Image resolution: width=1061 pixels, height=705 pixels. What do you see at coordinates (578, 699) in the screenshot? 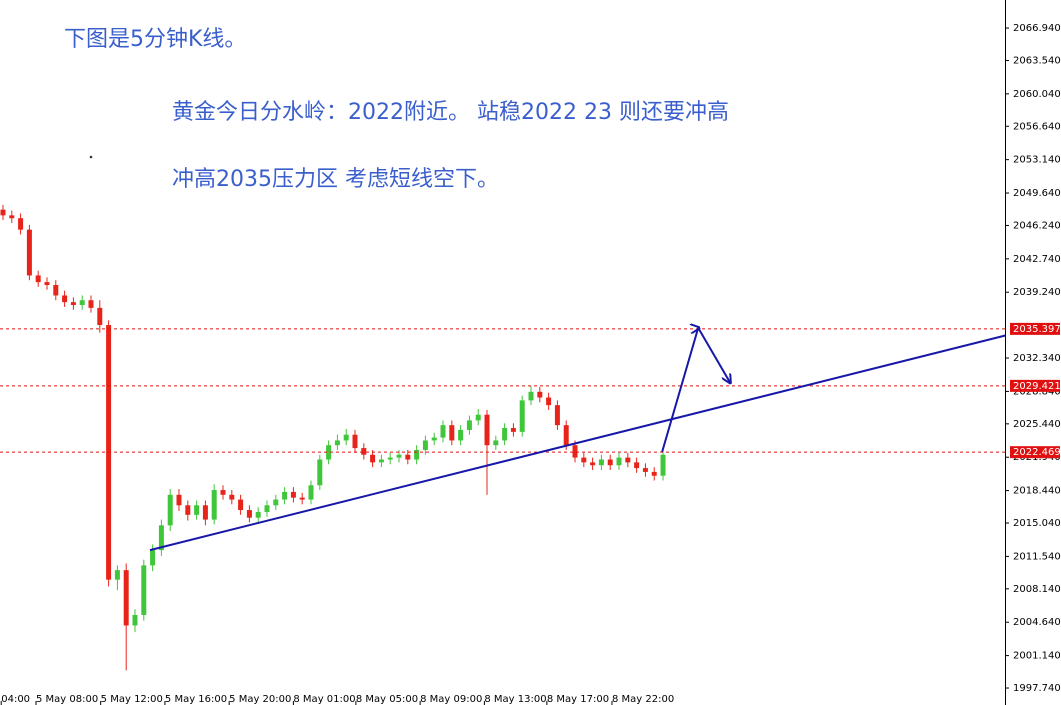
I see `x-tick-label: 8 May 17:00` at bounding box center [578, 699].